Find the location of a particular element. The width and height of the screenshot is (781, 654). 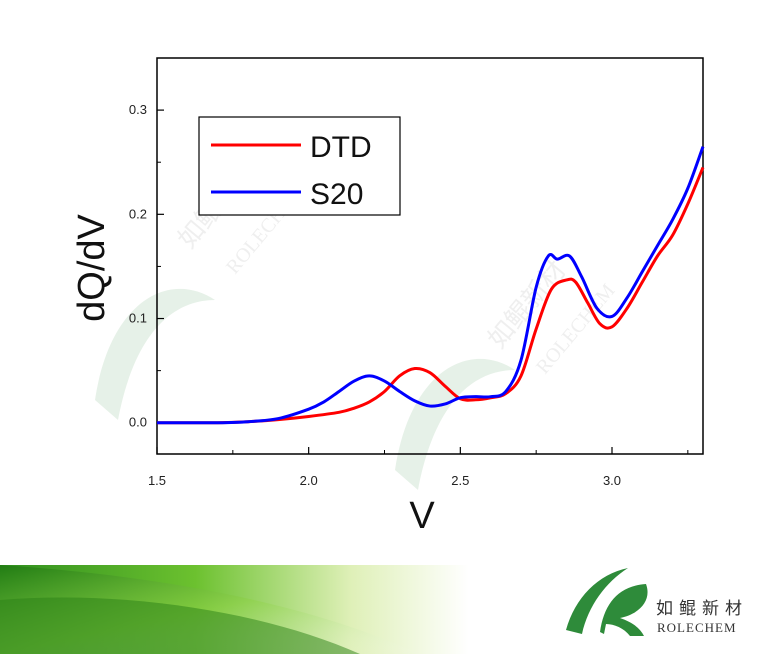

legend-box is located at coordinates (299, 166).